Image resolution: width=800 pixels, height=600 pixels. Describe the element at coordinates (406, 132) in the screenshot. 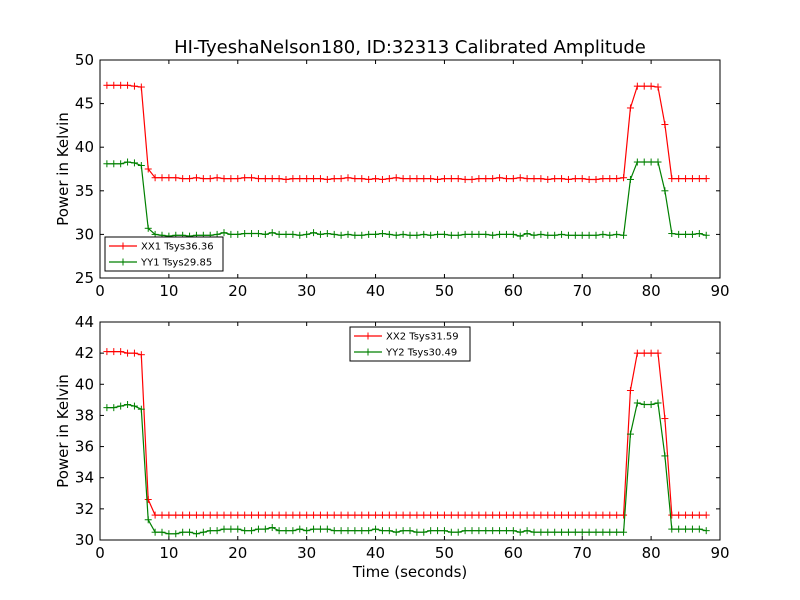

I see `series-xx` at that location.